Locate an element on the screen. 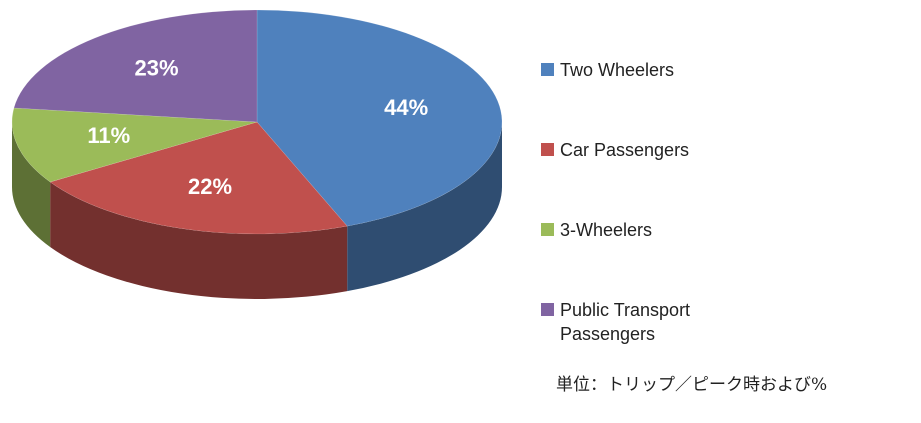 The image size is (921, 423). annotation: 単位：トリップ／ピーク時および% is located at coordinates (692, 385).